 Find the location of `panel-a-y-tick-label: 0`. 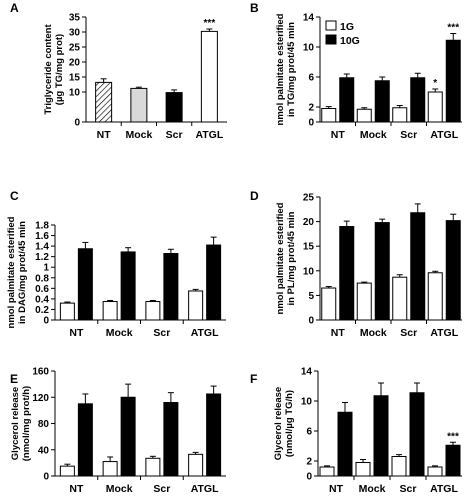

panel-a-y-tick-label: 0 is located at coordinates (77, 123).